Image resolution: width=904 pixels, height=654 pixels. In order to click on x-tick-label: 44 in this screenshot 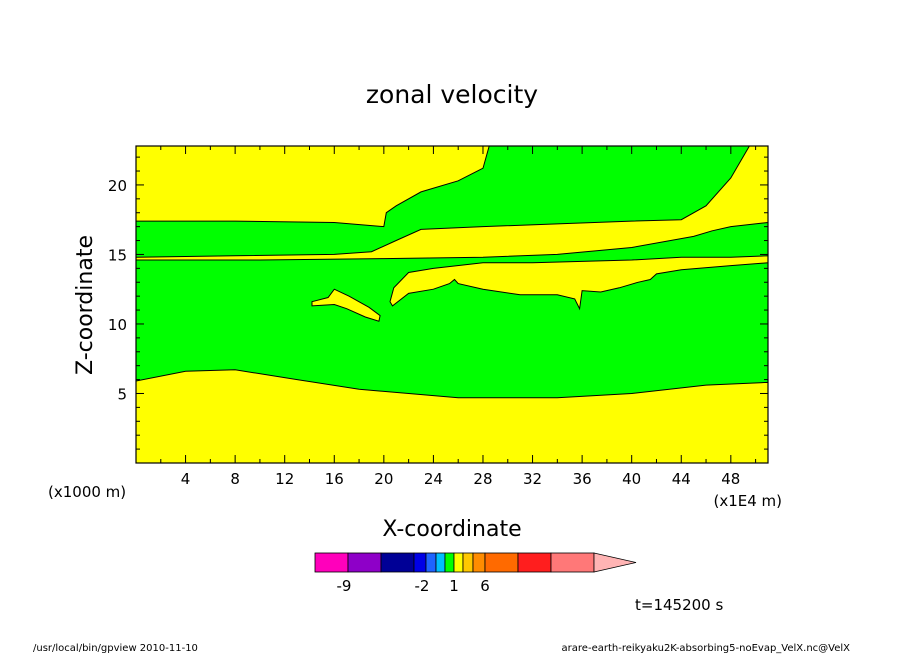, I will do `click(681, 479)`.